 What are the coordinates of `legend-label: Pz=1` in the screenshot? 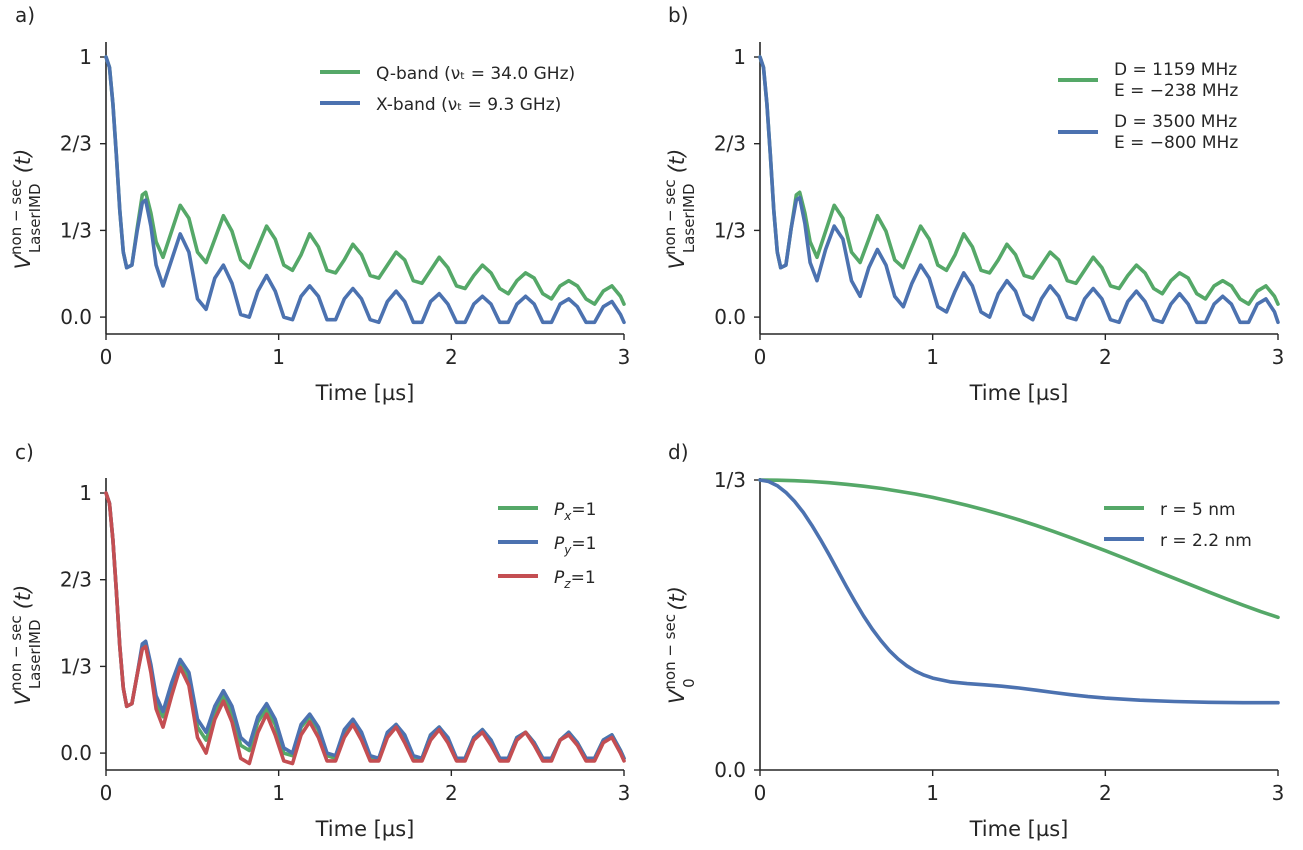 It's located at (575, 579).